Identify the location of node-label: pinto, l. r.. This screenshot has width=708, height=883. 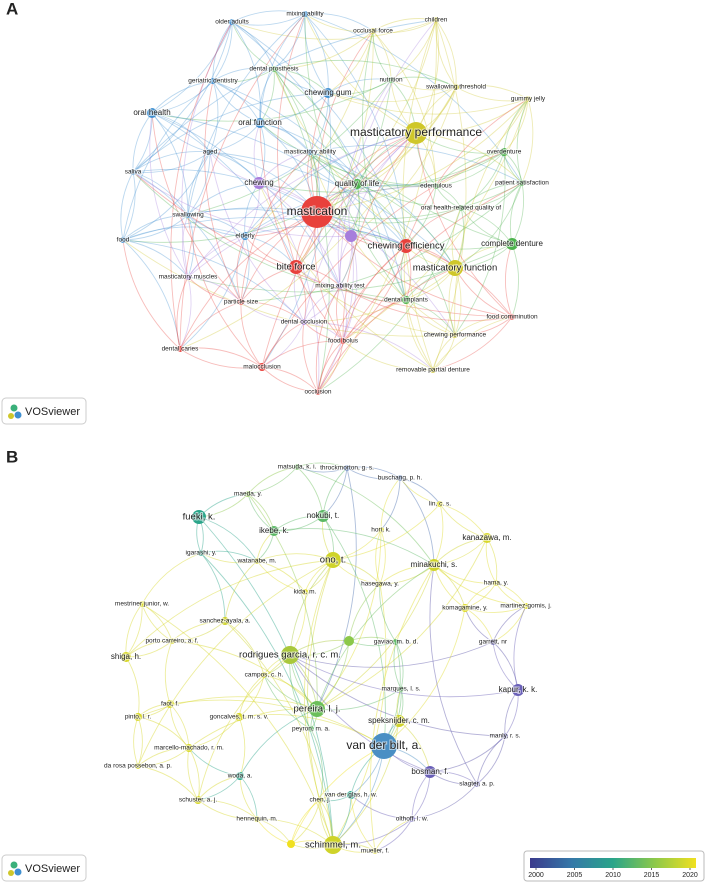
(138, 717).